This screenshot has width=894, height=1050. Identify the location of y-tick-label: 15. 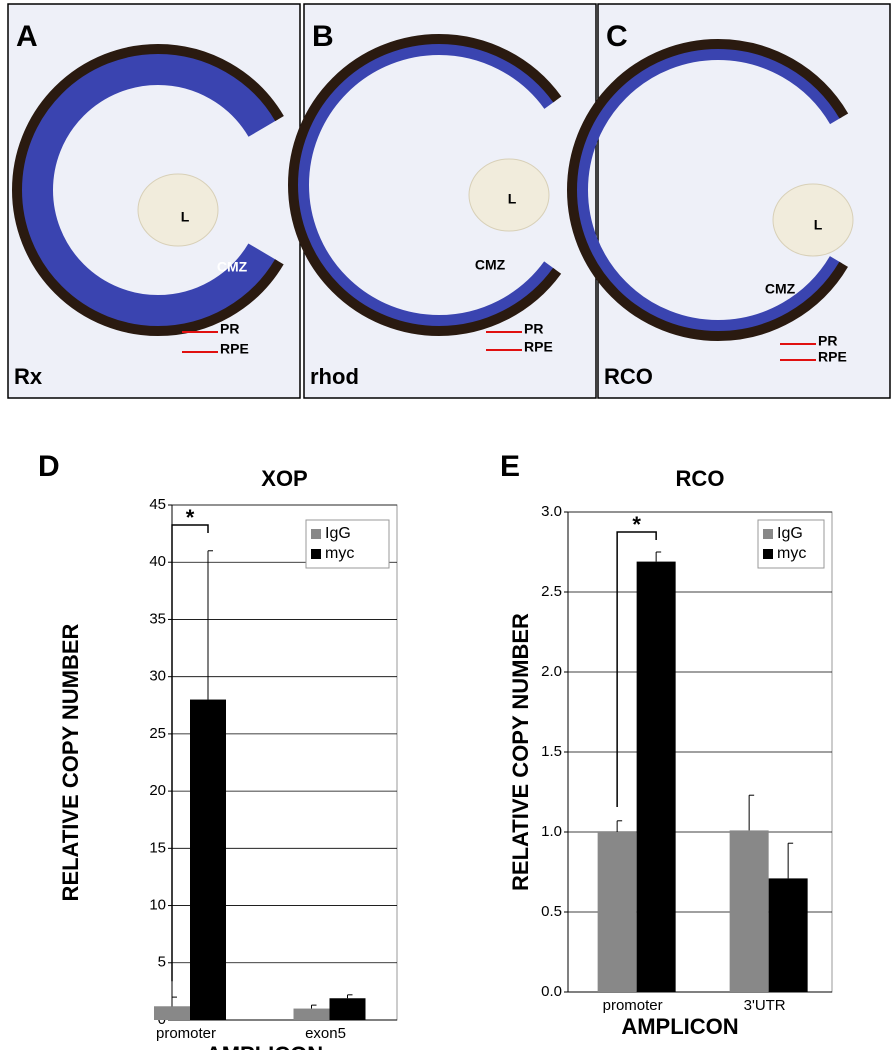
(157, 847).